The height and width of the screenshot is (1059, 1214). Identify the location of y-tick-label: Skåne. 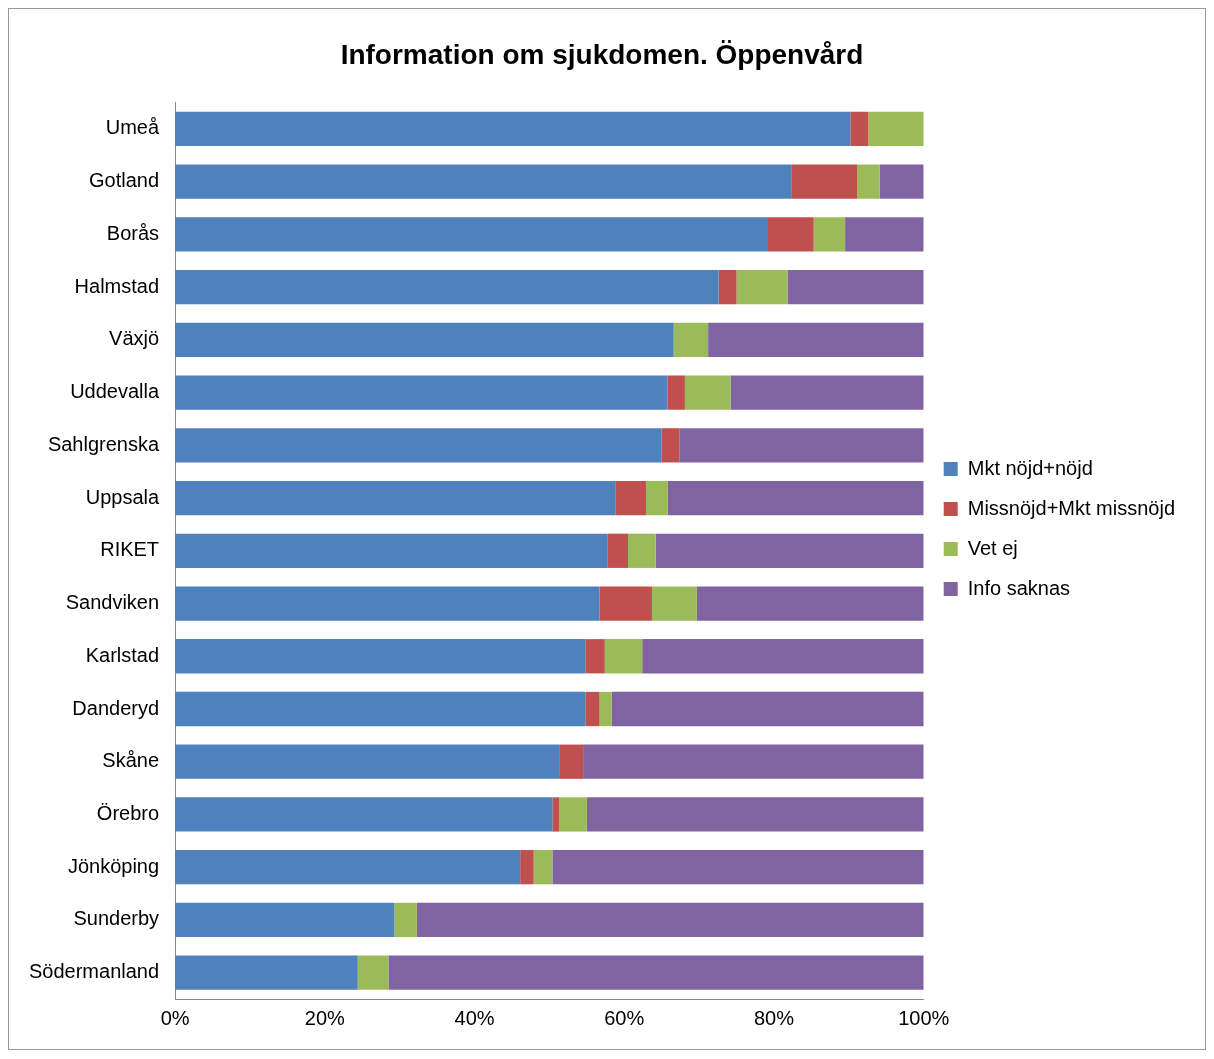
(131, 760).